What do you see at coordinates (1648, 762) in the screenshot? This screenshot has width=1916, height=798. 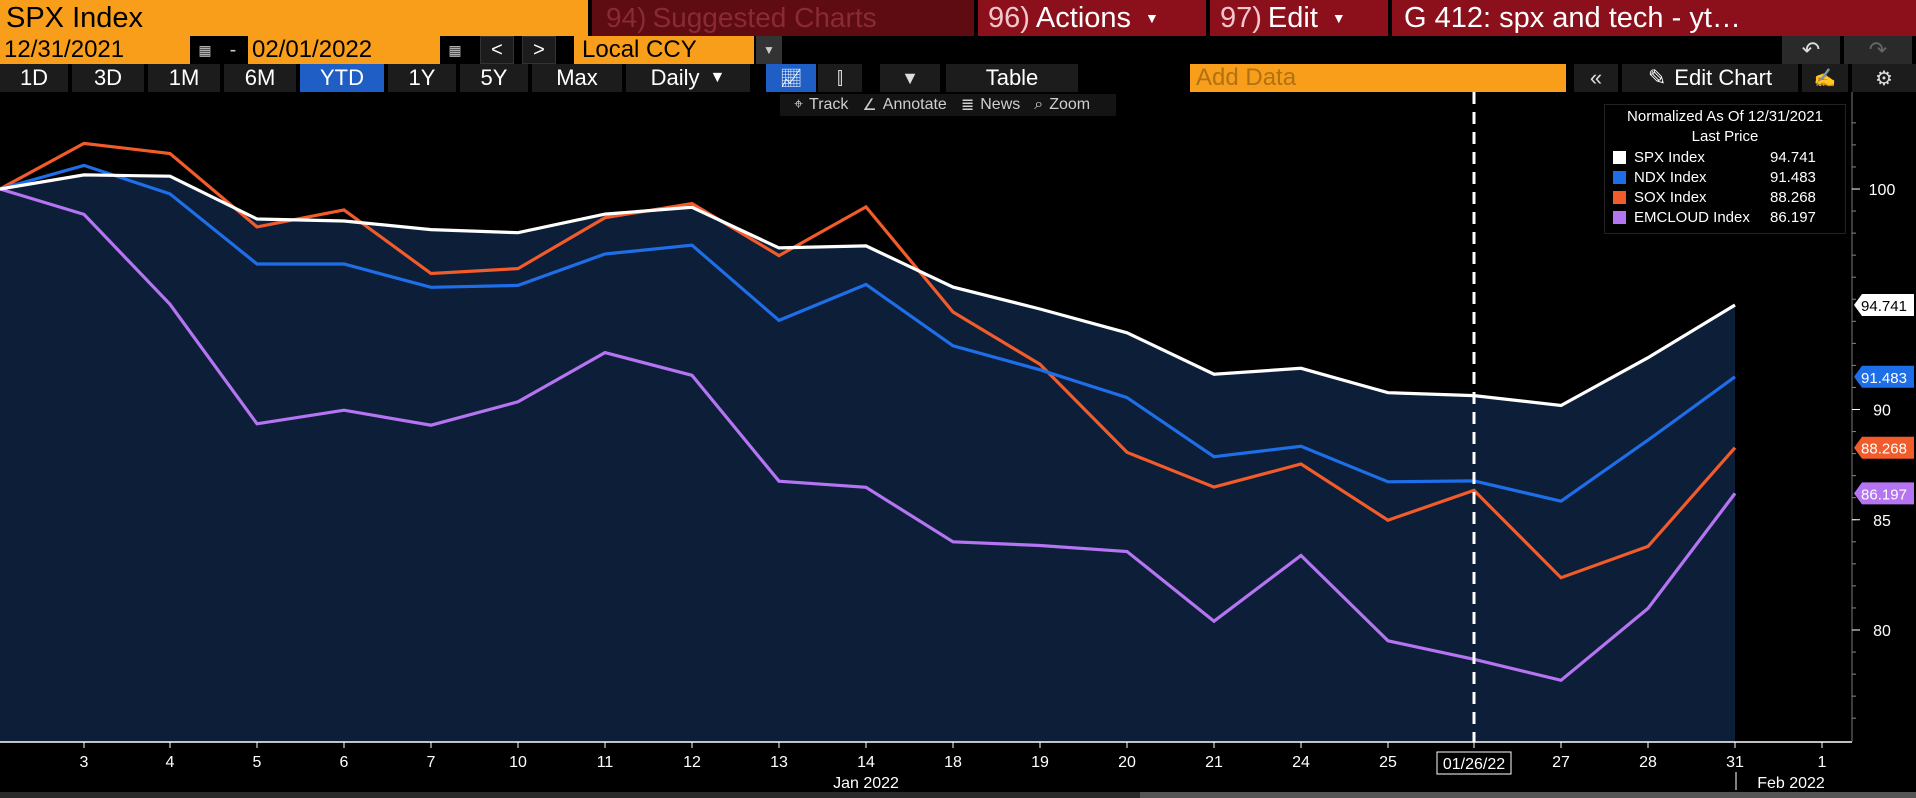 I see `x-tick-label: 28` at bounding box center [1648, 762].